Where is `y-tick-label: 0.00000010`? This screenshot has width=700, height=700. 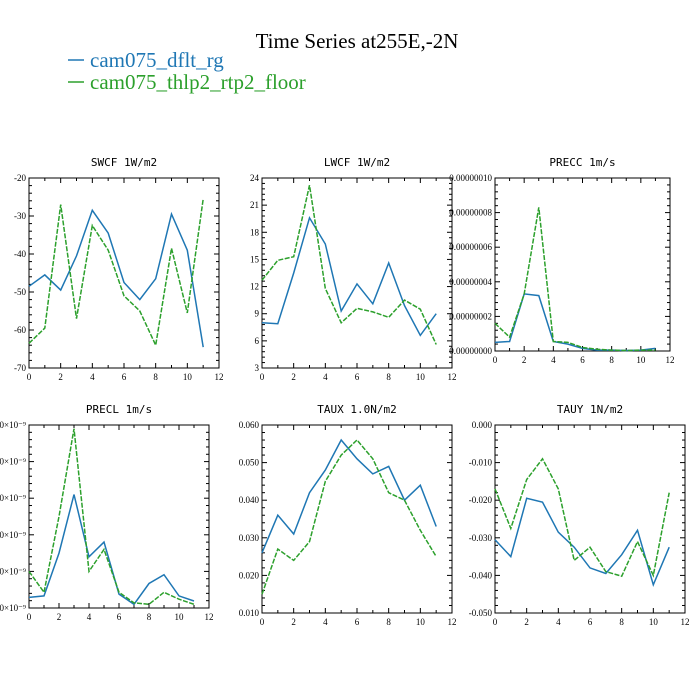 y-tick-label: 0.00000010 is located at coordinates (470, 178).